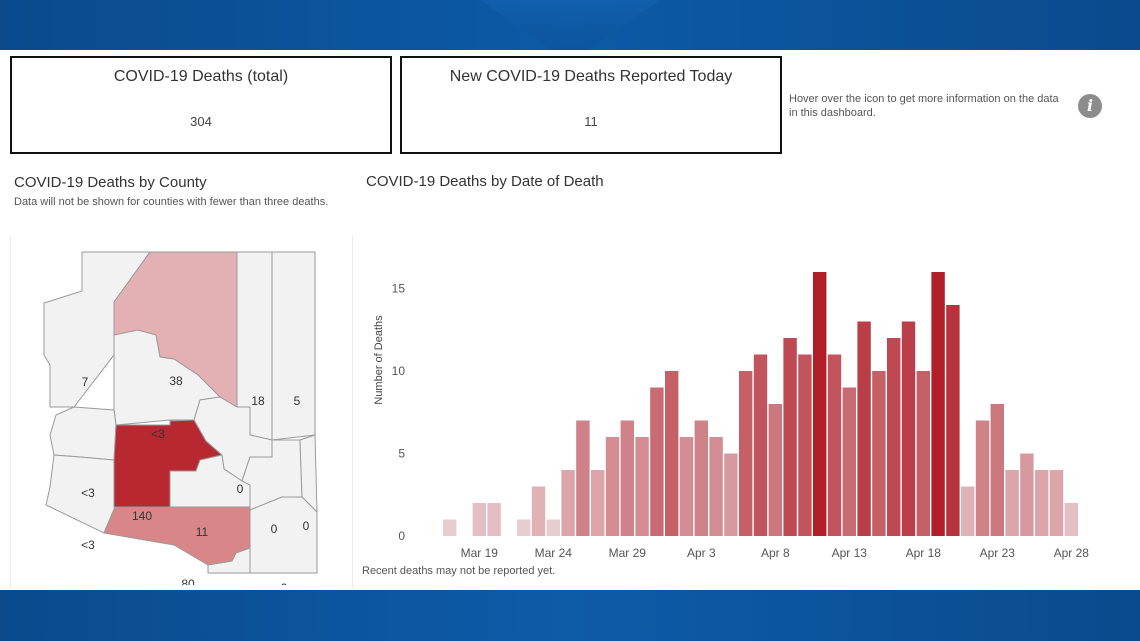 This screenshot has height=641, width=1140. What do you see at coordinates (485, 181) in the screenshot?
I see `chart-title: COVID-19 Deaths by Date of Death` at bounding box center [485, 181].